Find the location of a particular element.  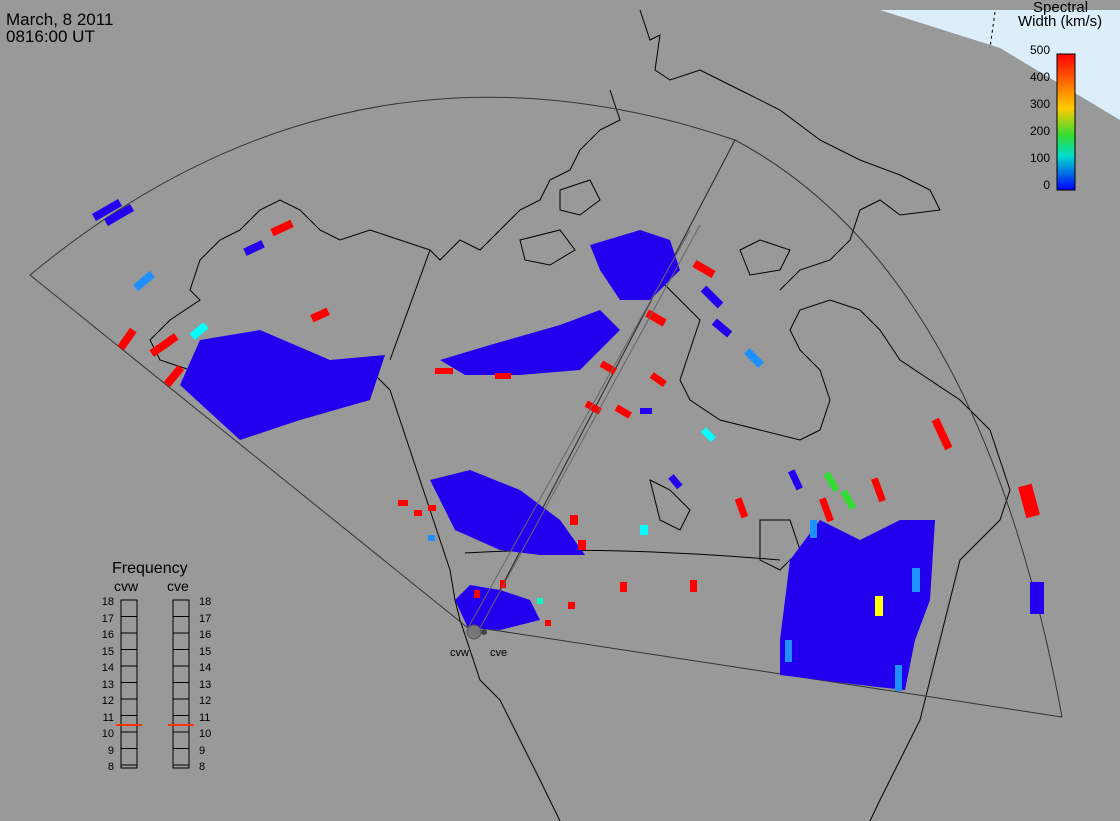

frequency-panel-boxes is located at coordinates (155, 684).